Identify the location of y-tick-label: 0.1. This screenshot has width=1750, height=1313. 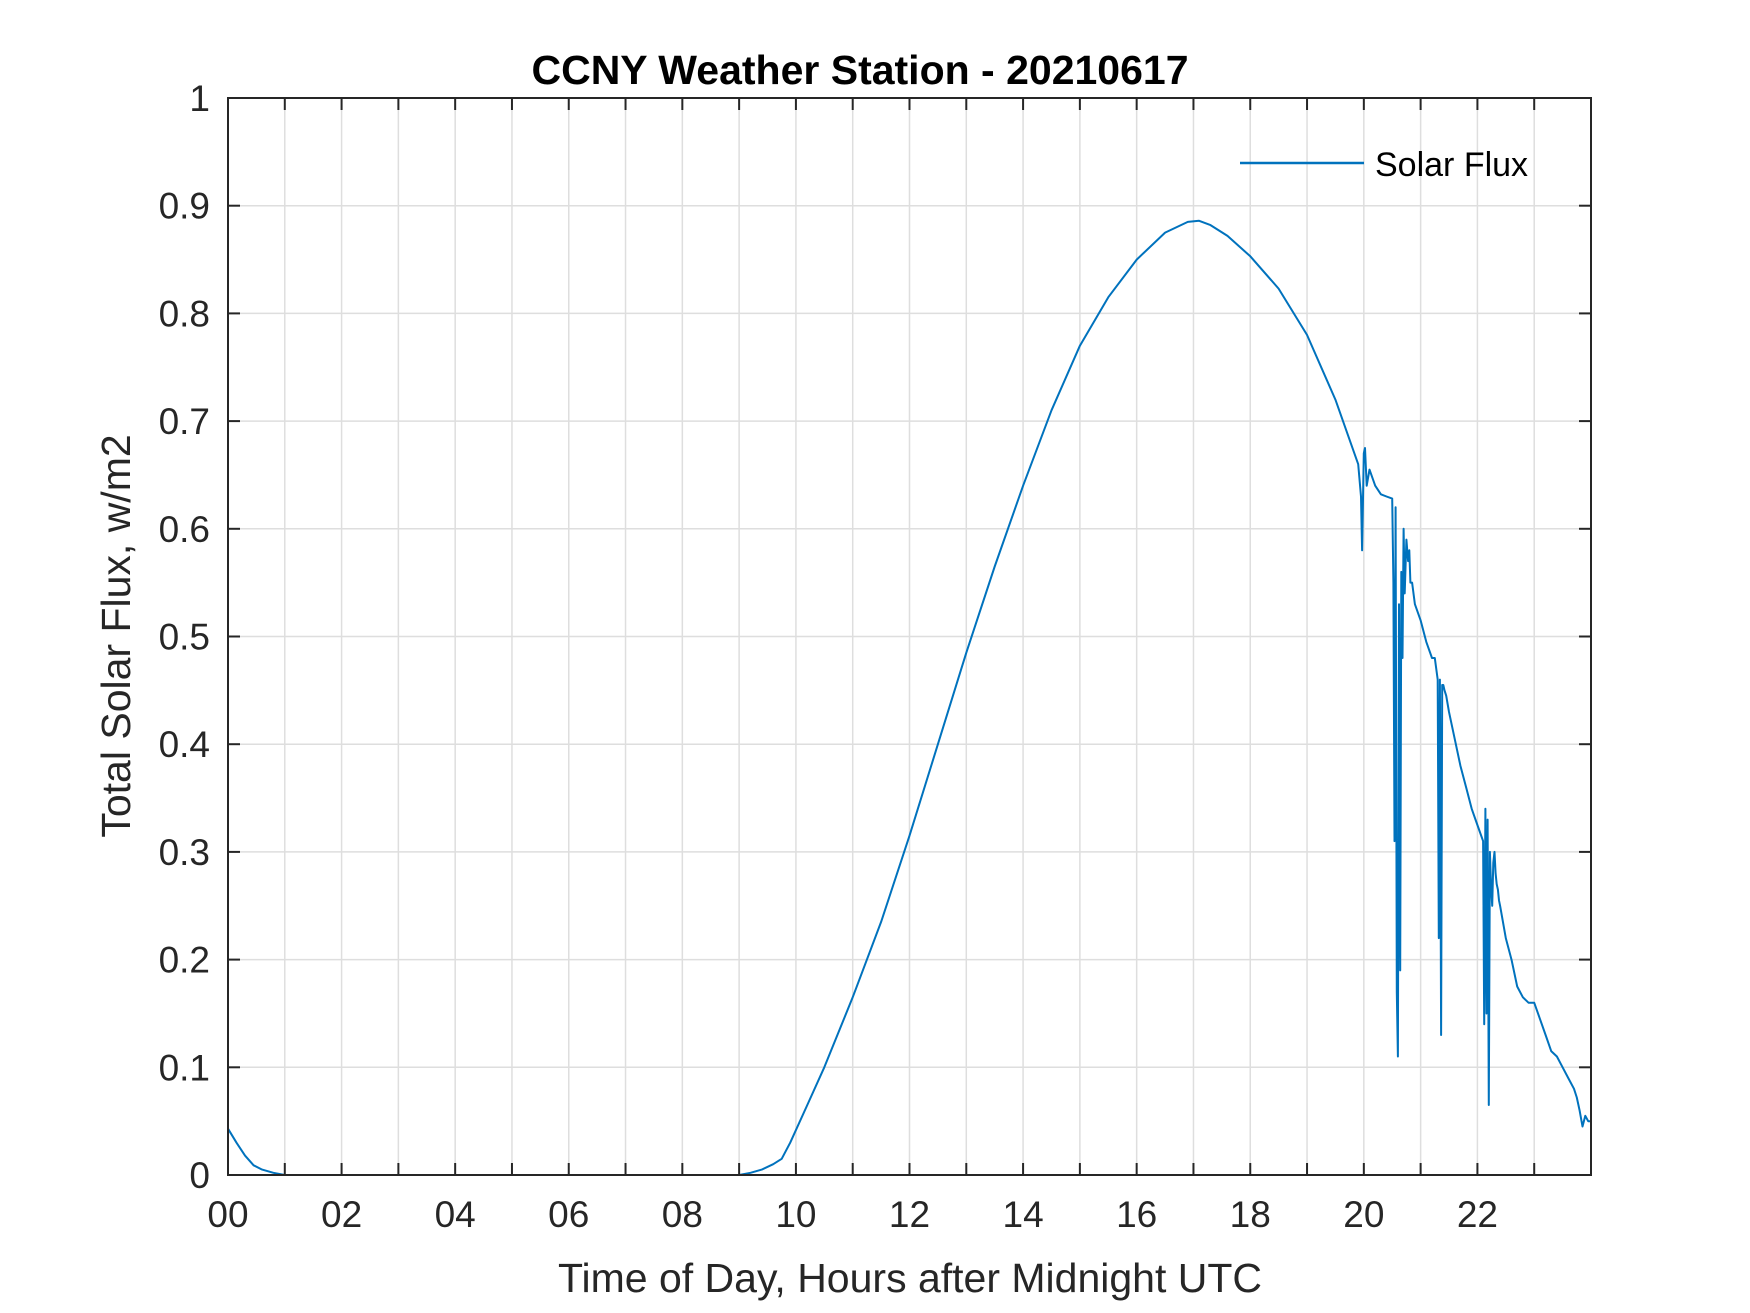
(184, 1067).